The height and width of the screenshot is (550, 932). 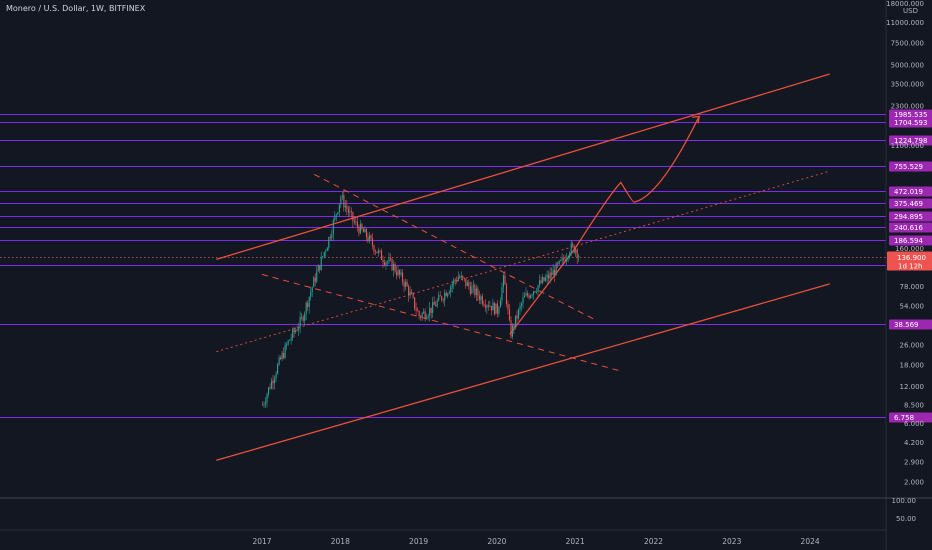 I want to click on price-tick-label: 78.000, so click(x=912, y=287).